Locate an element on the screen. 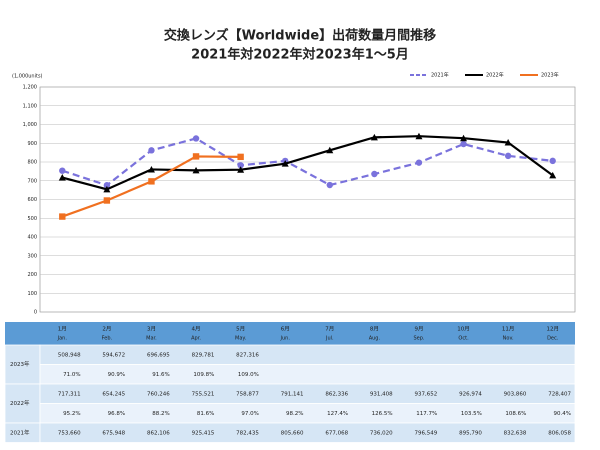  table-cell: 782,435 is located at coordinates (247, 433).